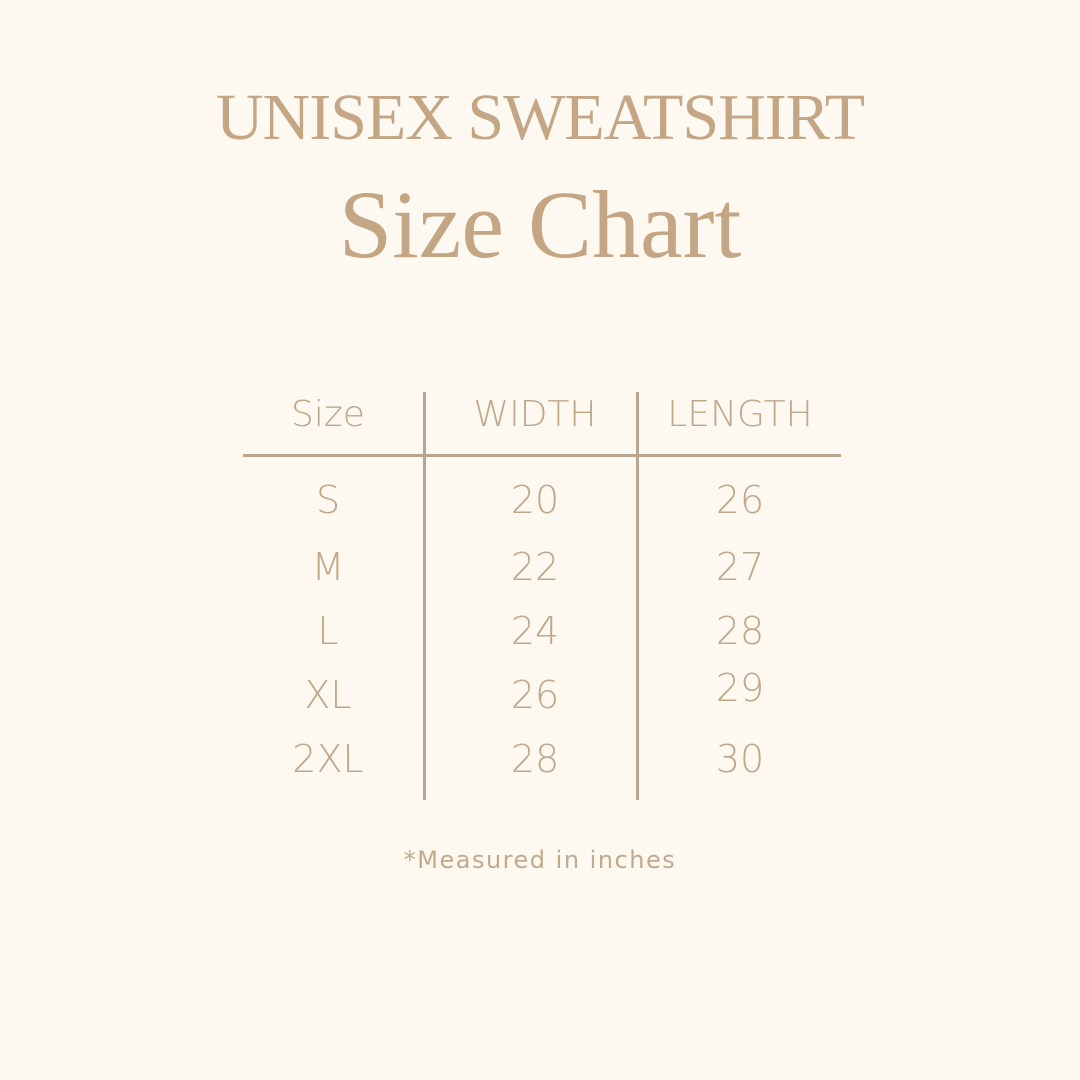  Describe the element at coordinates (740, 500) in the screenshot. I see `cell-length: 26` at that location.